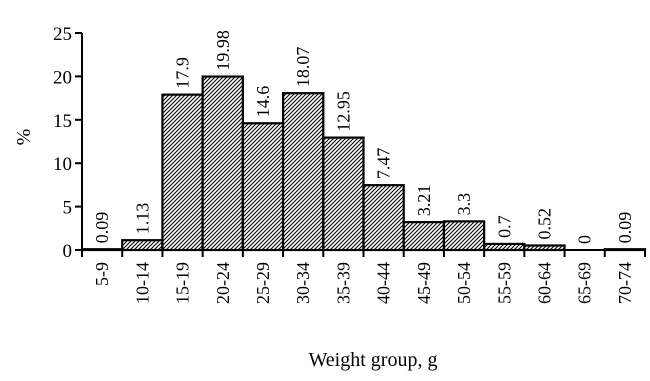 The height and width of the screenshot is (381, 650). I want to click on data-label: 0.7, so click(504, 226).